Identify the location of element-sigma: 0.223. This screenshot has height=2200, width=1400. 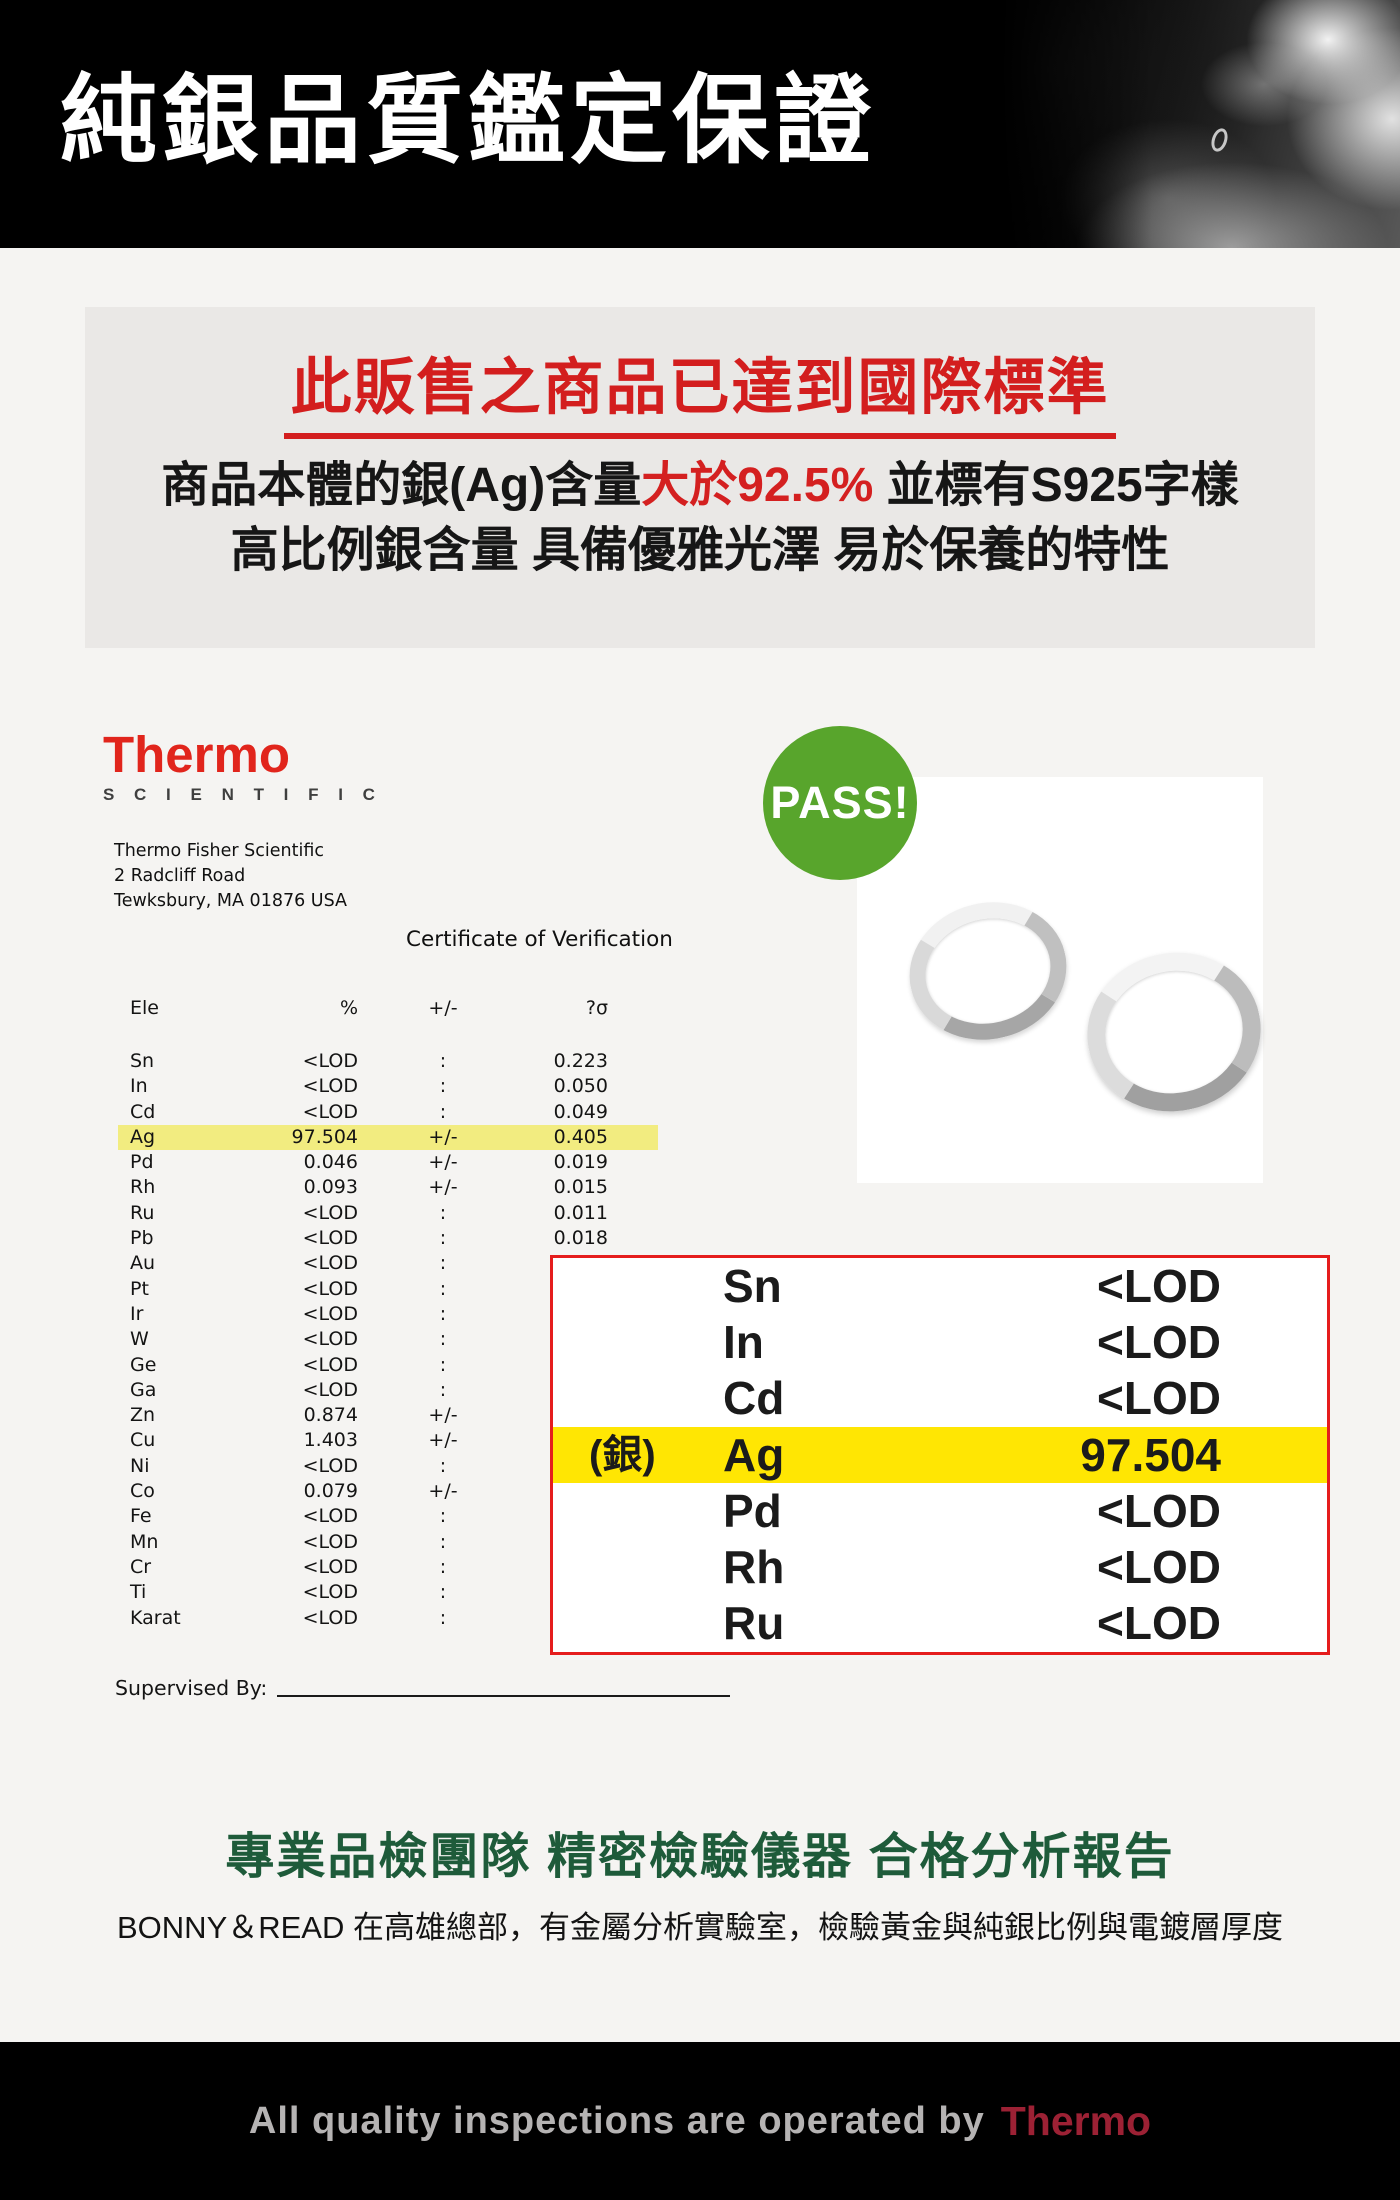
(580, 1061).